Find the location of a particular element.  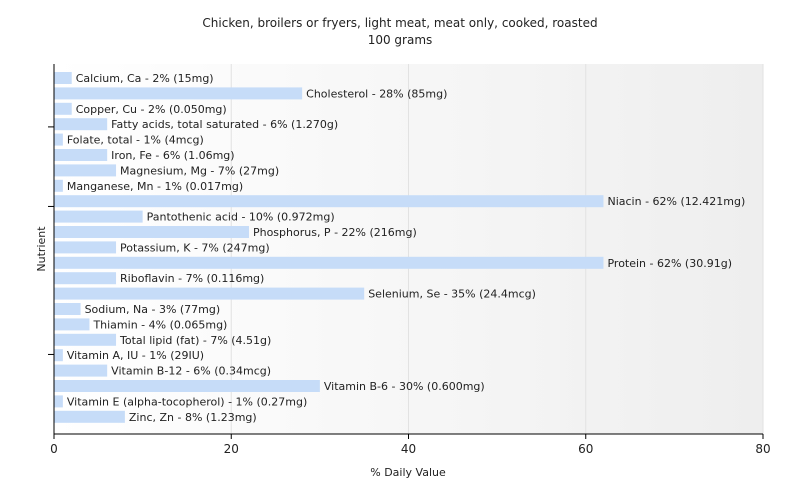

x-tick-label-80: 80 is located at coordinates (762, 449).